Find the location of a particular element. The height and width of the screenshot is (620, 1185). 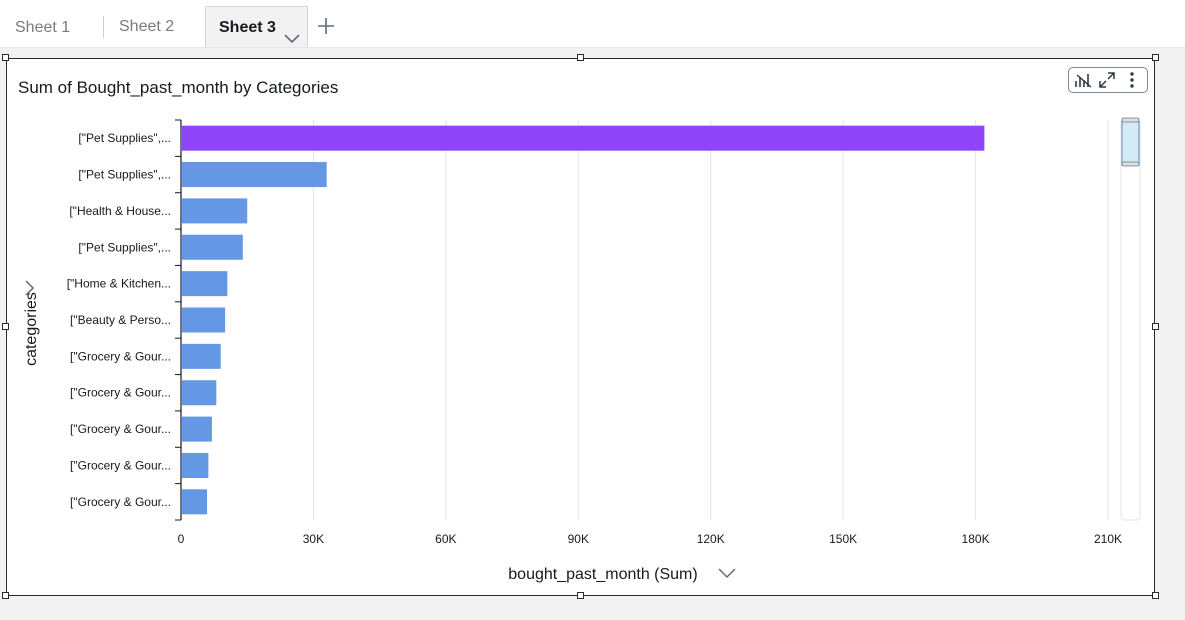

plus-icon is located at coordinates (326, 26).